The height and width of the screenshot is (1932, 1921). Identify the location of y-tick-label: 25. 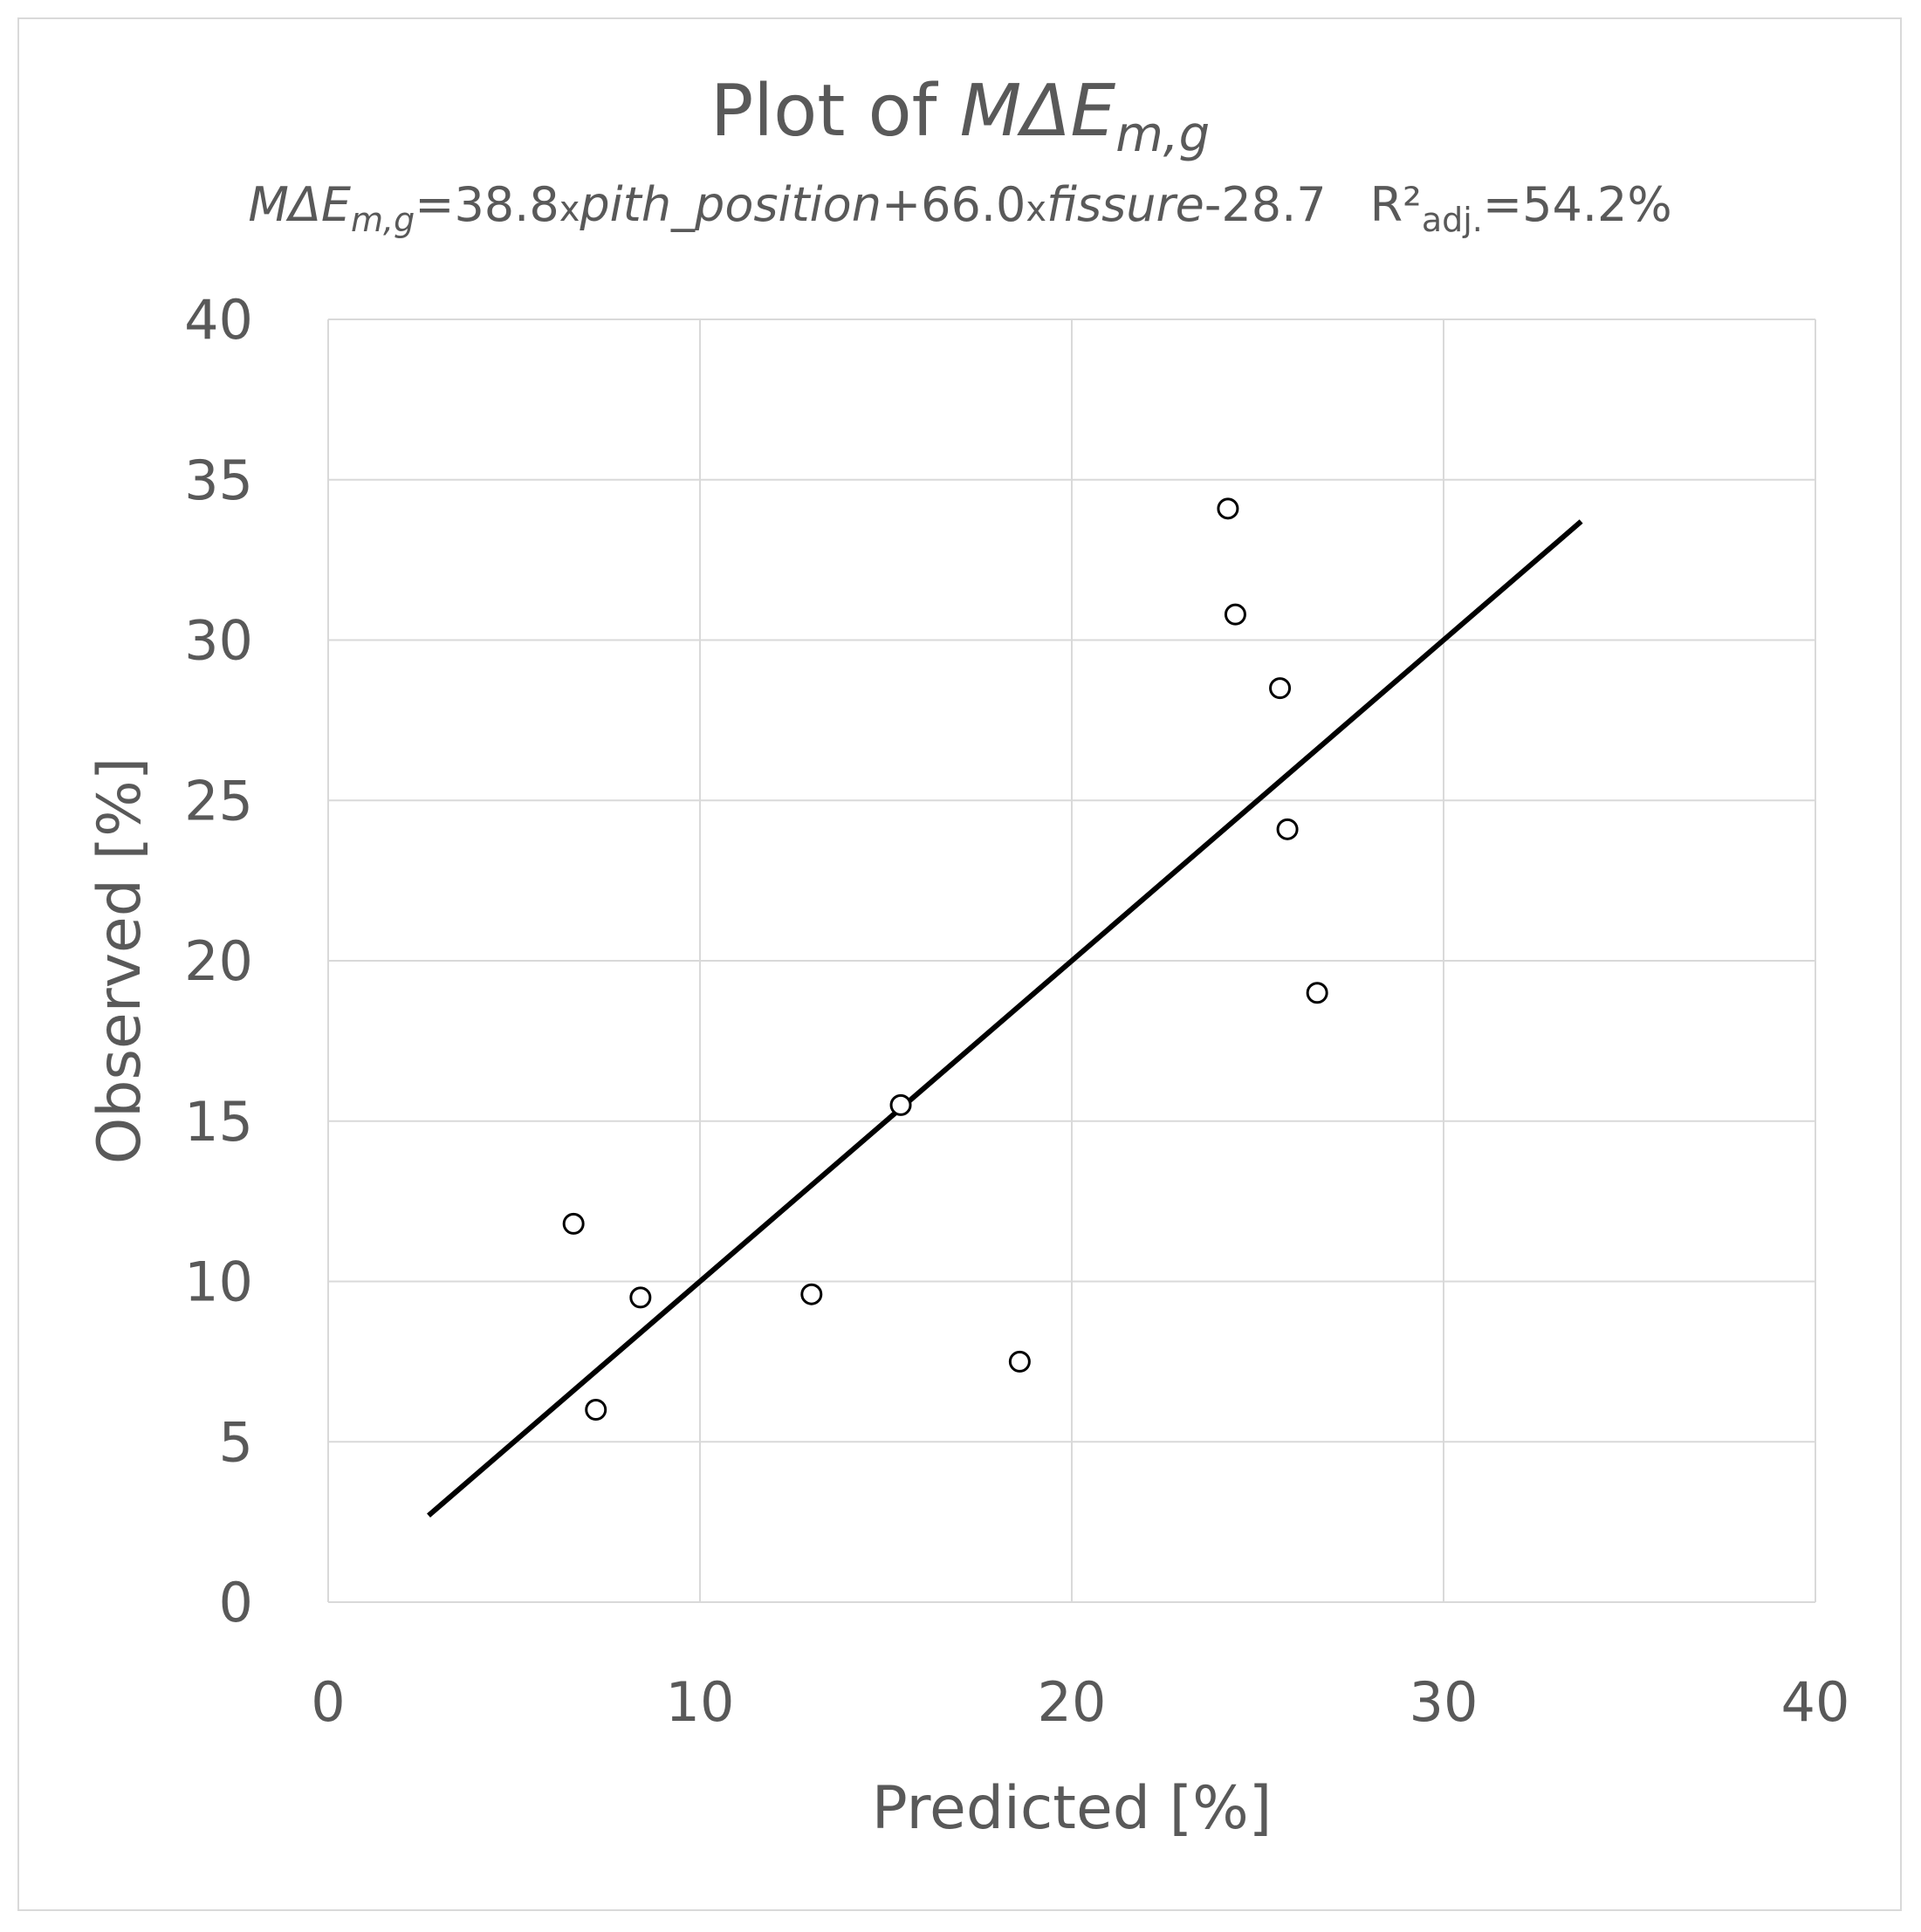
(218, 800).